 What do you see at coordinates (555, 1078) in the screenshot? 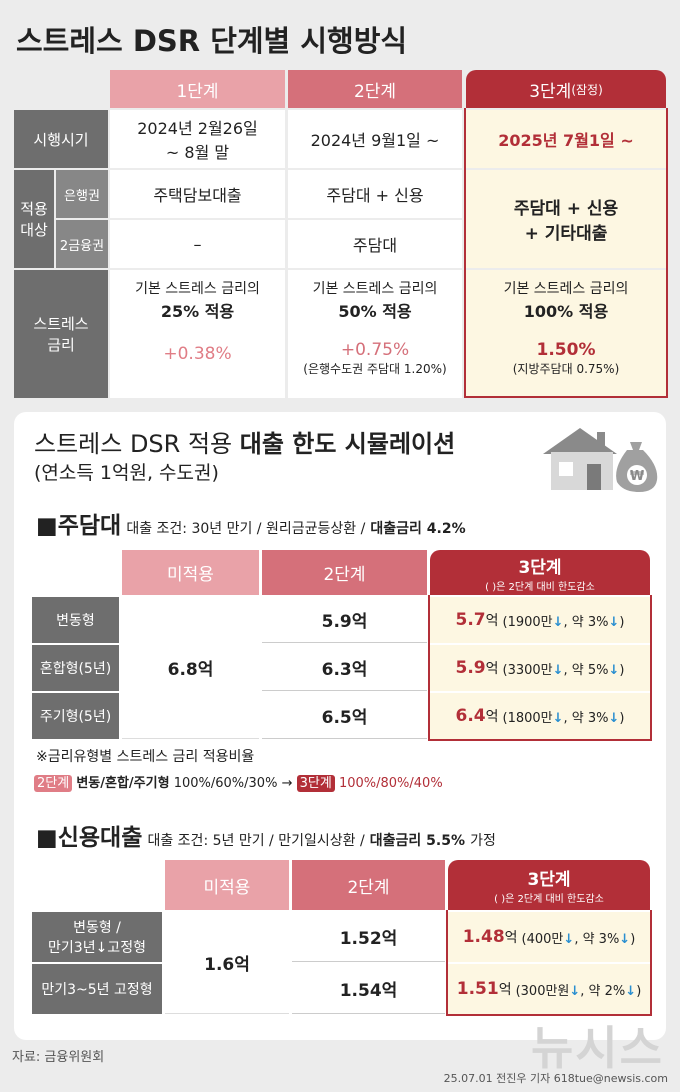
I see `credit: 25.07.01 전진우 기자 618tue@newsis.com` at bounding box center [555, 1078].